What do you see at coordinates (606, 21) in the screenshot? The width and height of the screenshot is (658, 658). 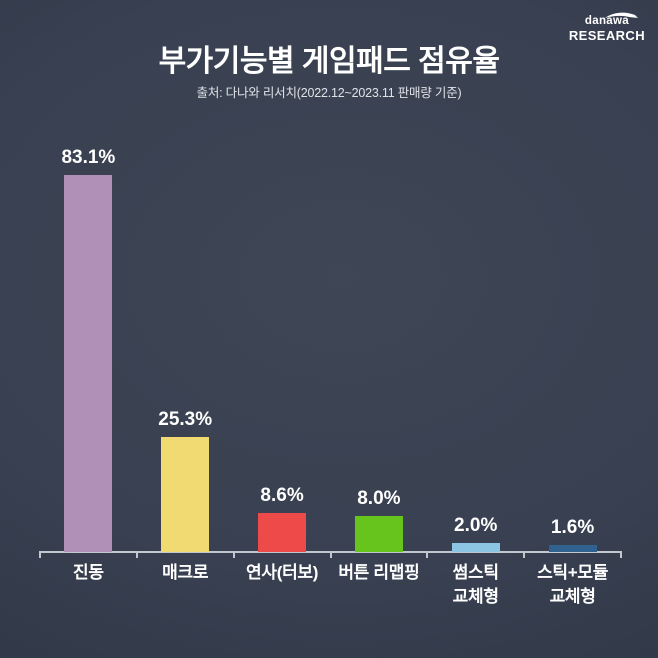 I see `logo-danawa-label: danawa` at bounding box center [606, 21].